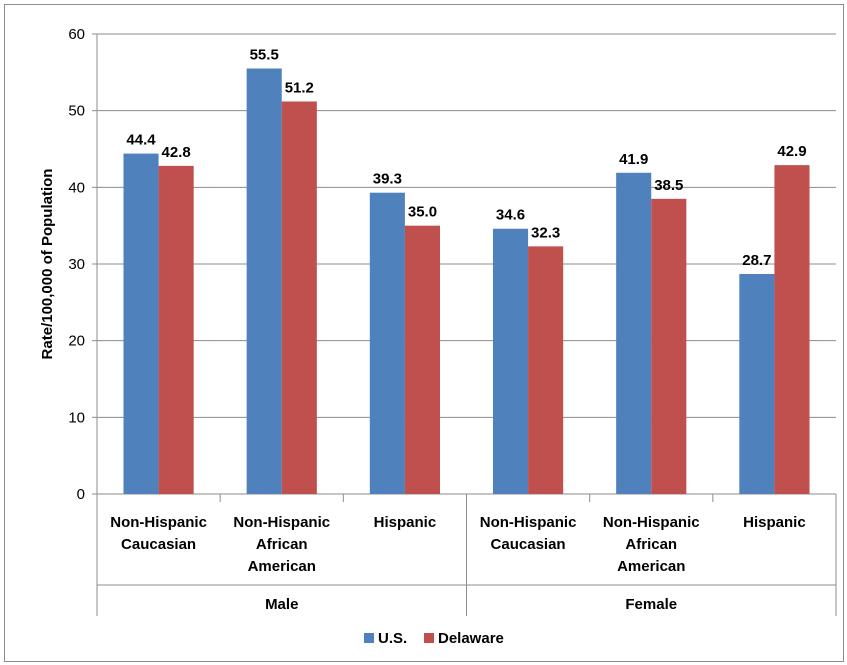 The height and width of the screenshot is (665, 847). Describe the element at coordinates (387, 179) in the screenshot. I see `data-label: 39.3` at that location.